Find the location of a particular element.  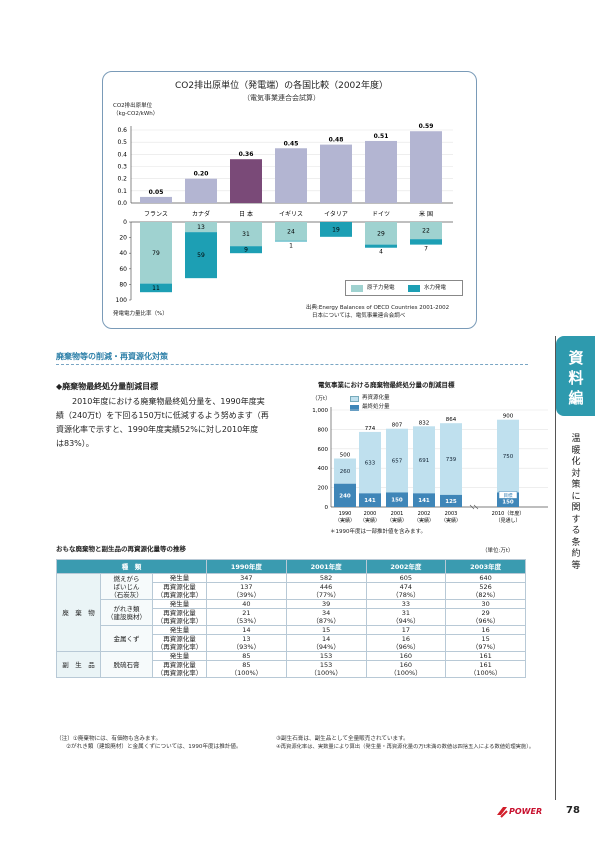

goal-line-4: は83%）。 is located at coordinates (75, 443).